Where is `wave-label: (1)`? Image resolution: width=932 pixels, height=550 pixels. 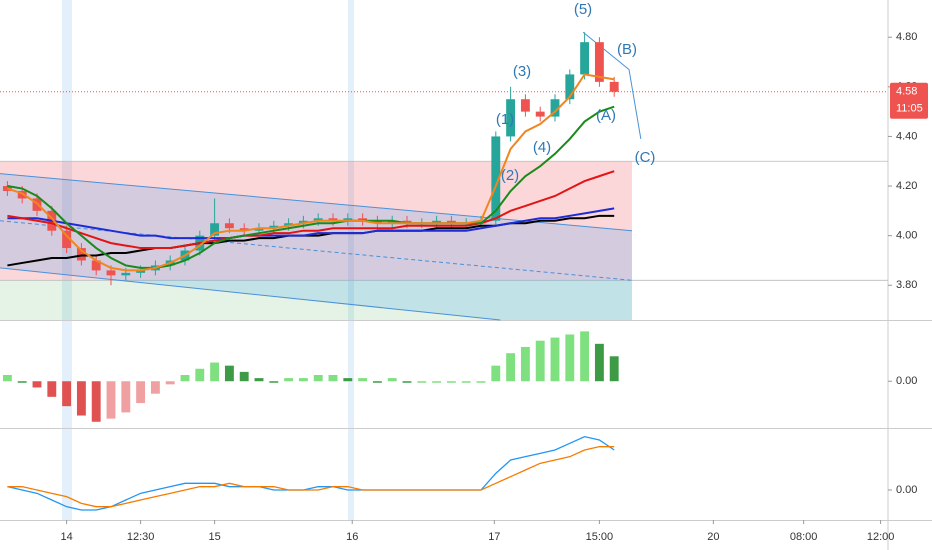 wave-label: (1) is located at coordinates (505, 119).